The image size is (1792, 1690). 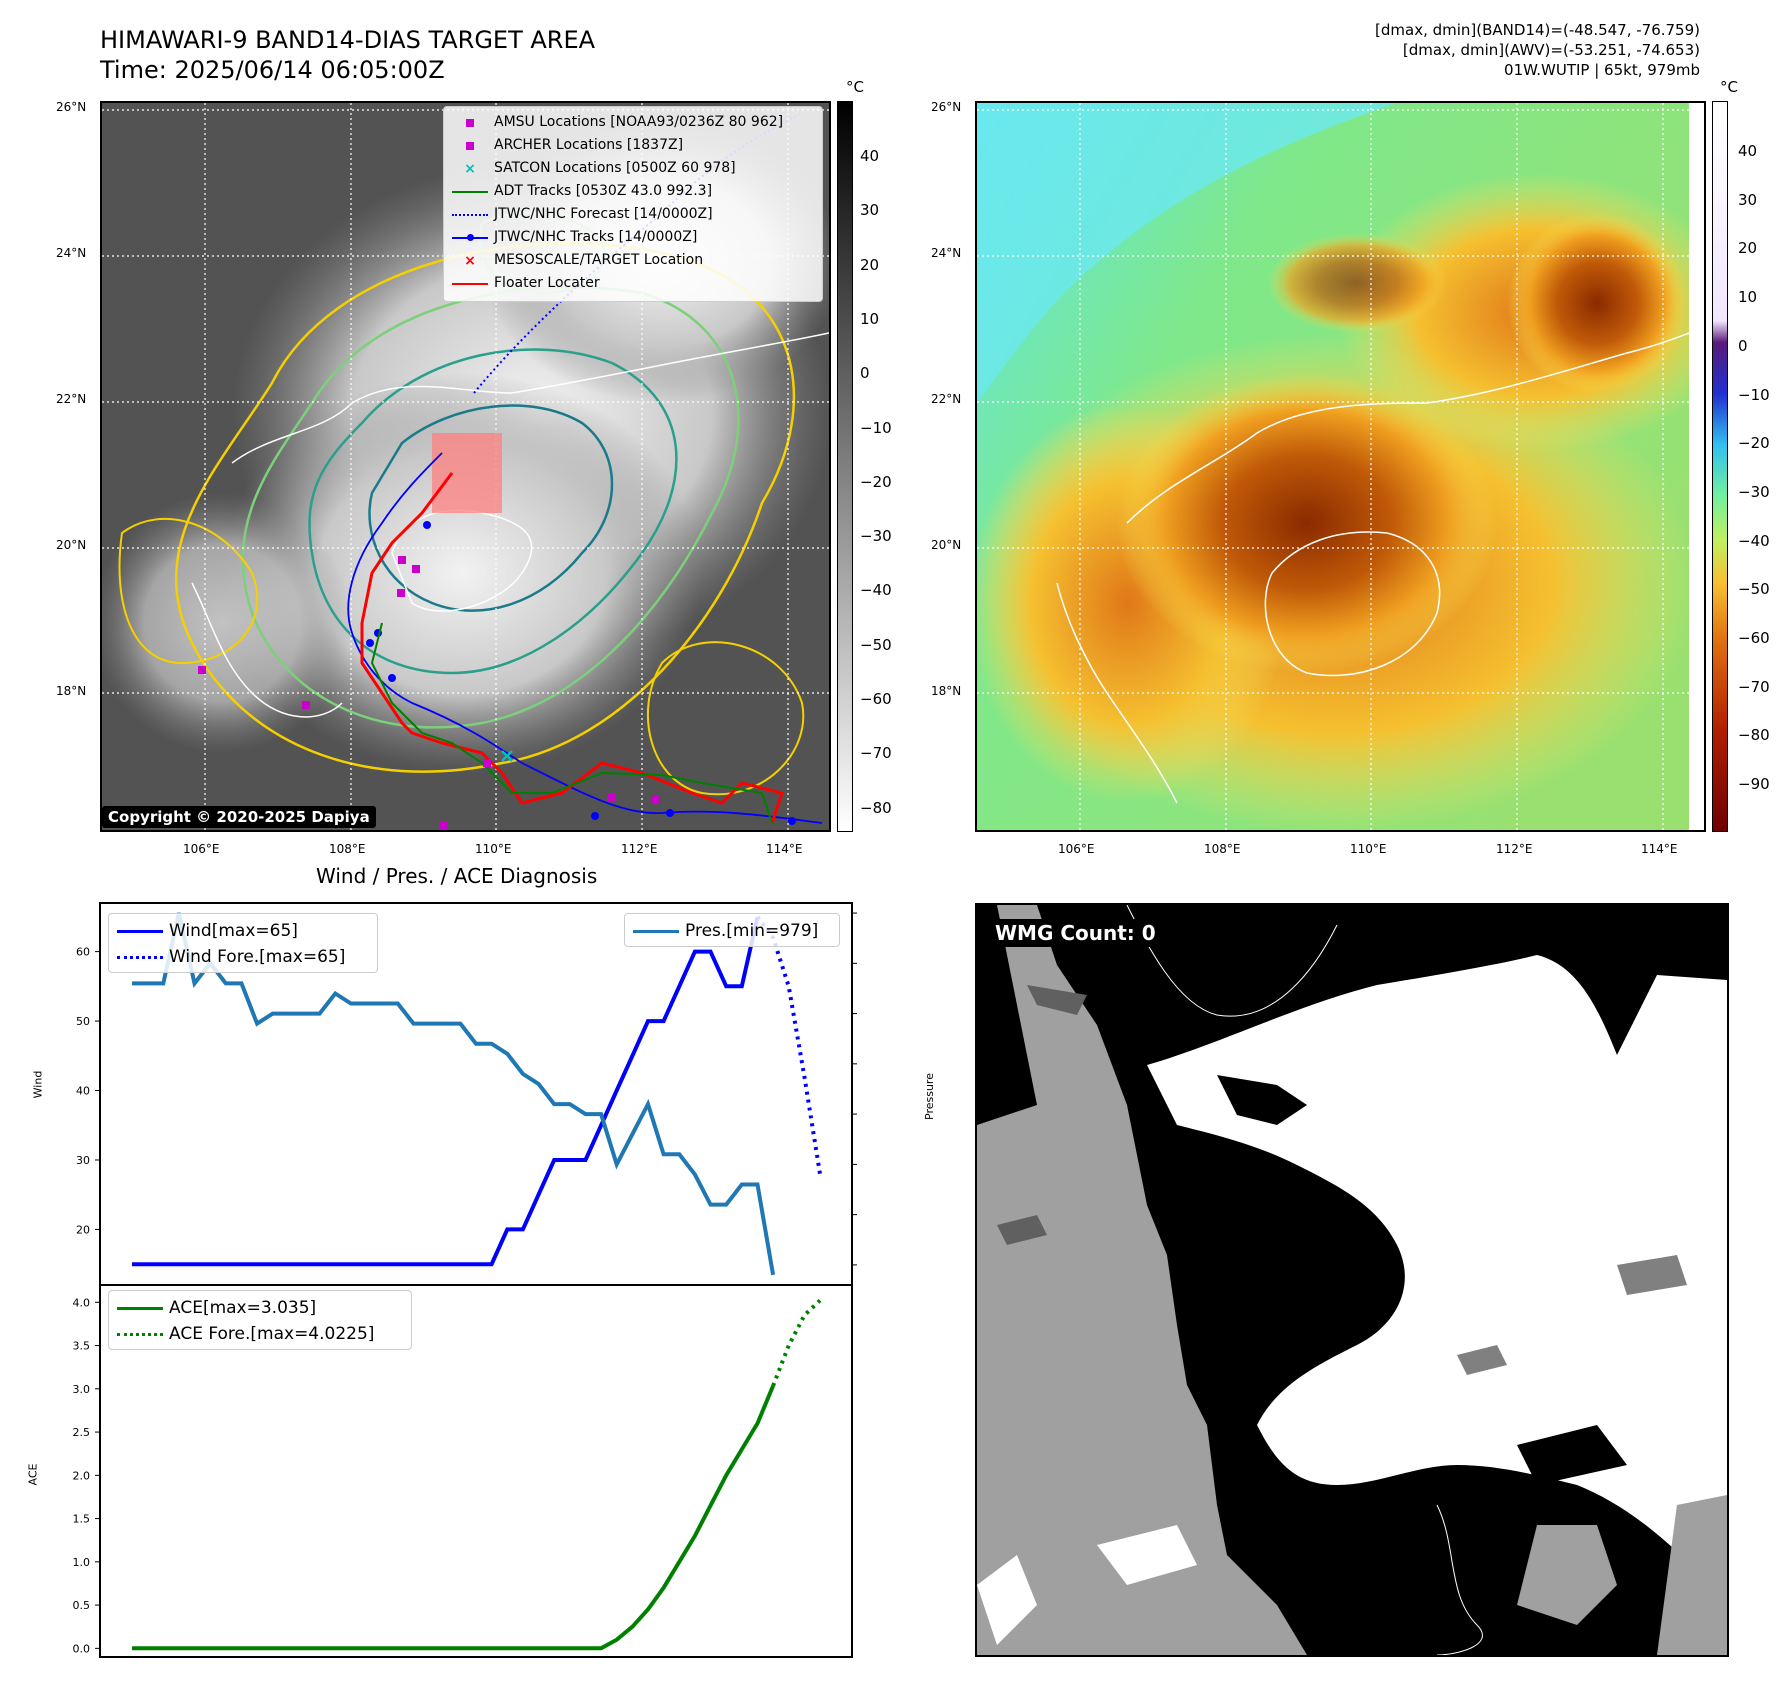 I want to click on y-tick-label: 4.0, so click(x=82, y=1302).